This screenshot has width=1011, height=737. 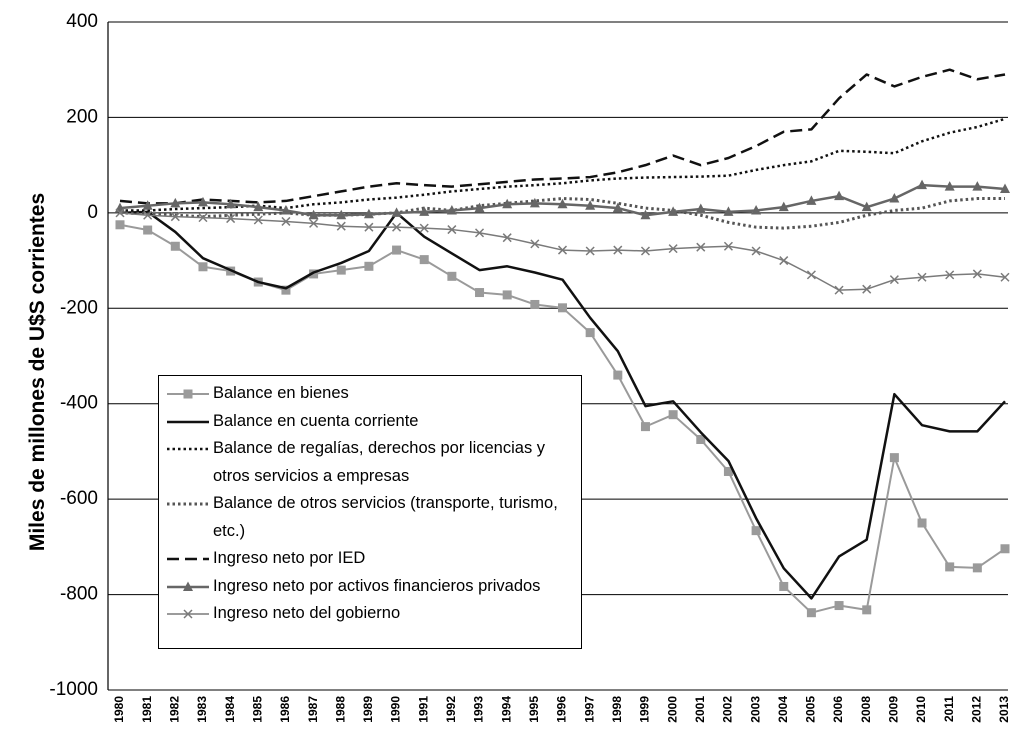 What do you see at coordinates (340, 709) in the screenshot?
I see `x-tick-label: 1988` at bounding box center [340, 709].